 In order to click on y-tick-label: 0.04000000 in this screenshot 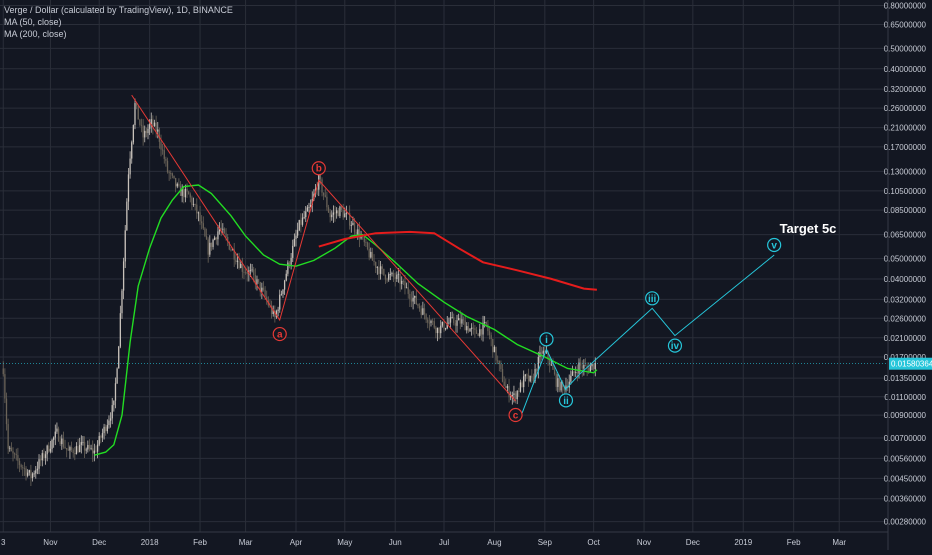, I will do `click(905, 279)`.